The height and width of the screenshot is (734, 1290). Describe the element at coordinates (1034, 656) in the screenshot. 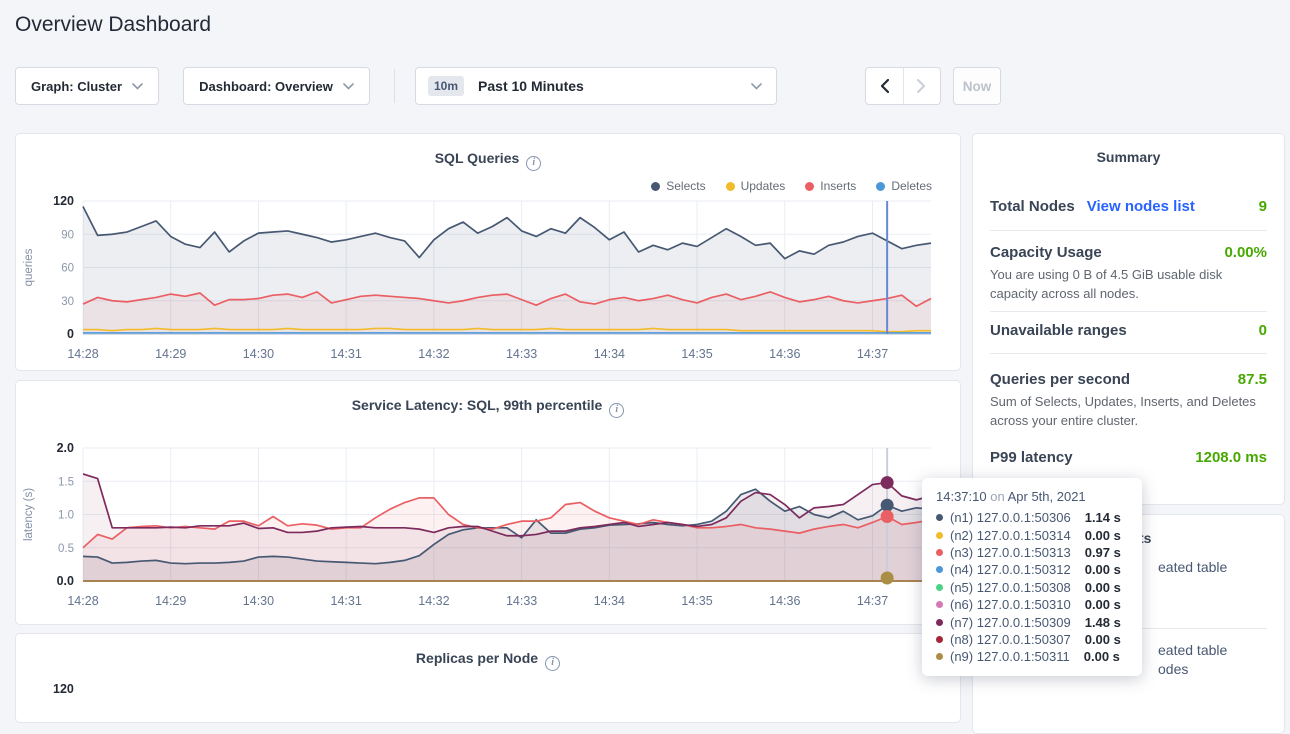

I see `tooltip-row: (n9) 127.0.0.1:50311 0.00 s` at that location.